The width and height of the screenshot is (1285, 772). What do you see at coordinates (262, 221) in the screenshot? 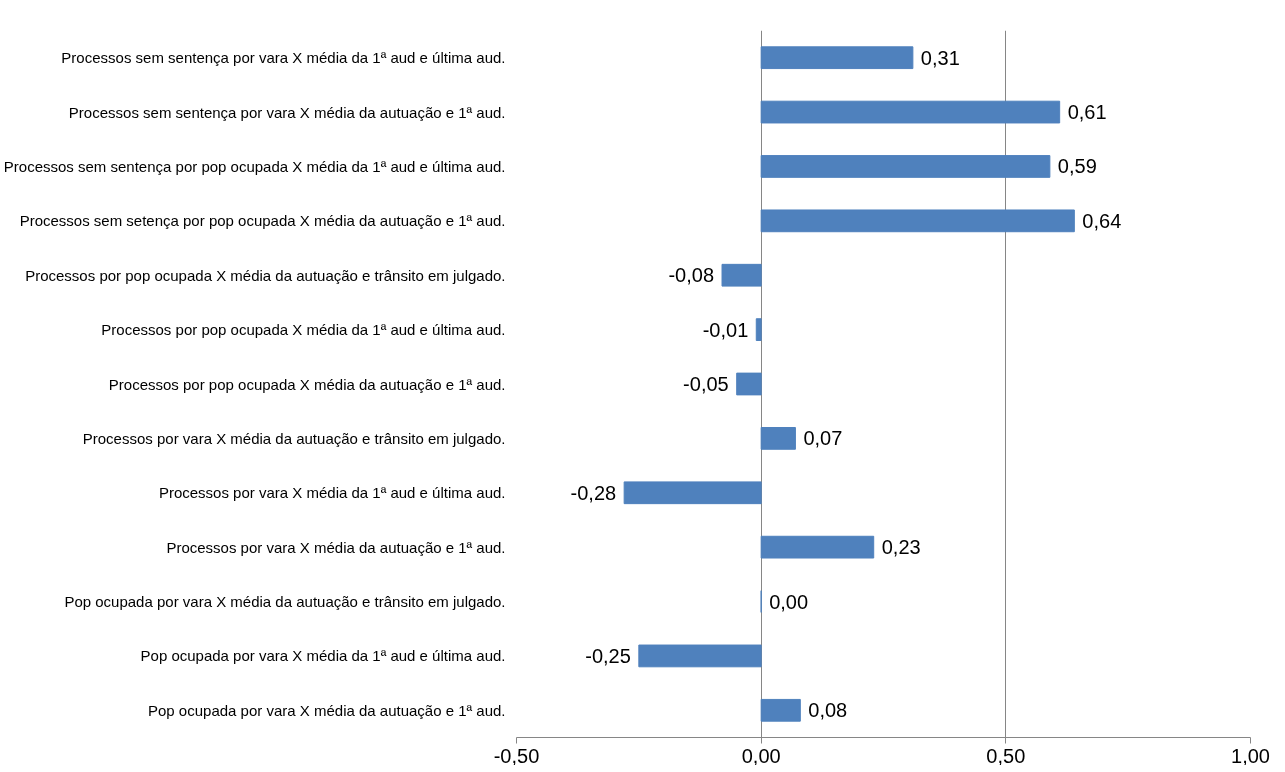
I see `y-tick-label: Processos sem setença por pop ocupada X média da autuação e 1ª aud.` at bounding box center [262, 221].